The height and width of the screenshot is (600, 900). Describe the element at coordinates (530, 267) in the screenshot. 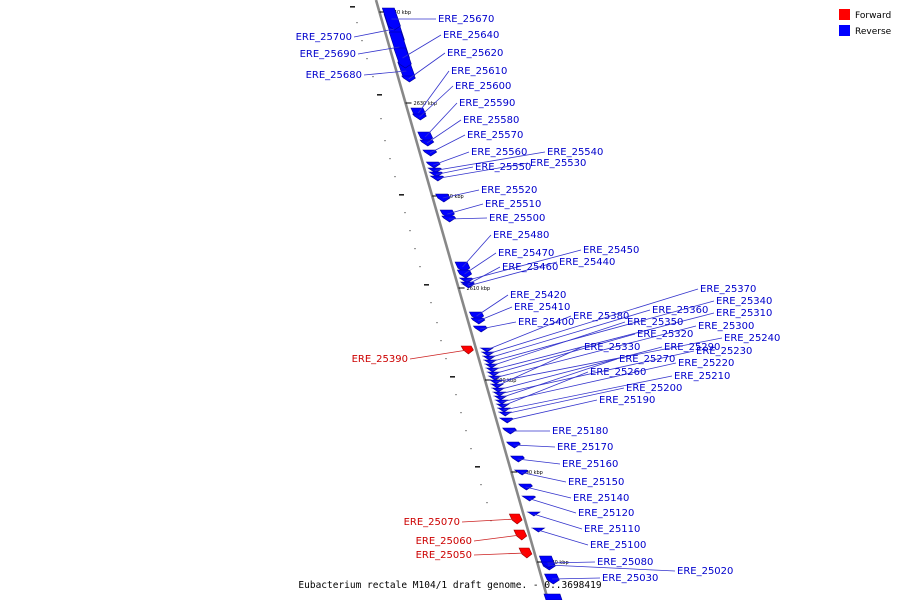

I see `gene-label: ERE_25460` at that location.